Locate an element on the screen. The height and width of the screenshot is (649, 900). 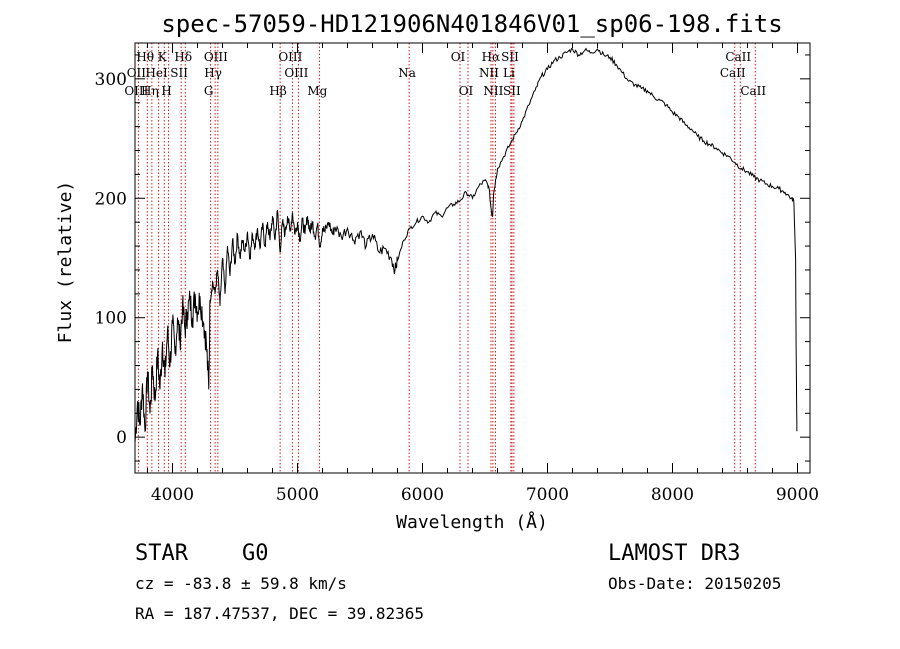
spectral-line-label: Mg is located at coordinates (317, 91).